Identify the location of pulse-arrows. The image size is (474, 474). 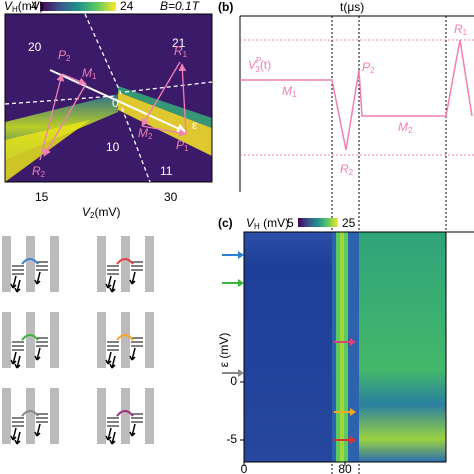
(113, 111).